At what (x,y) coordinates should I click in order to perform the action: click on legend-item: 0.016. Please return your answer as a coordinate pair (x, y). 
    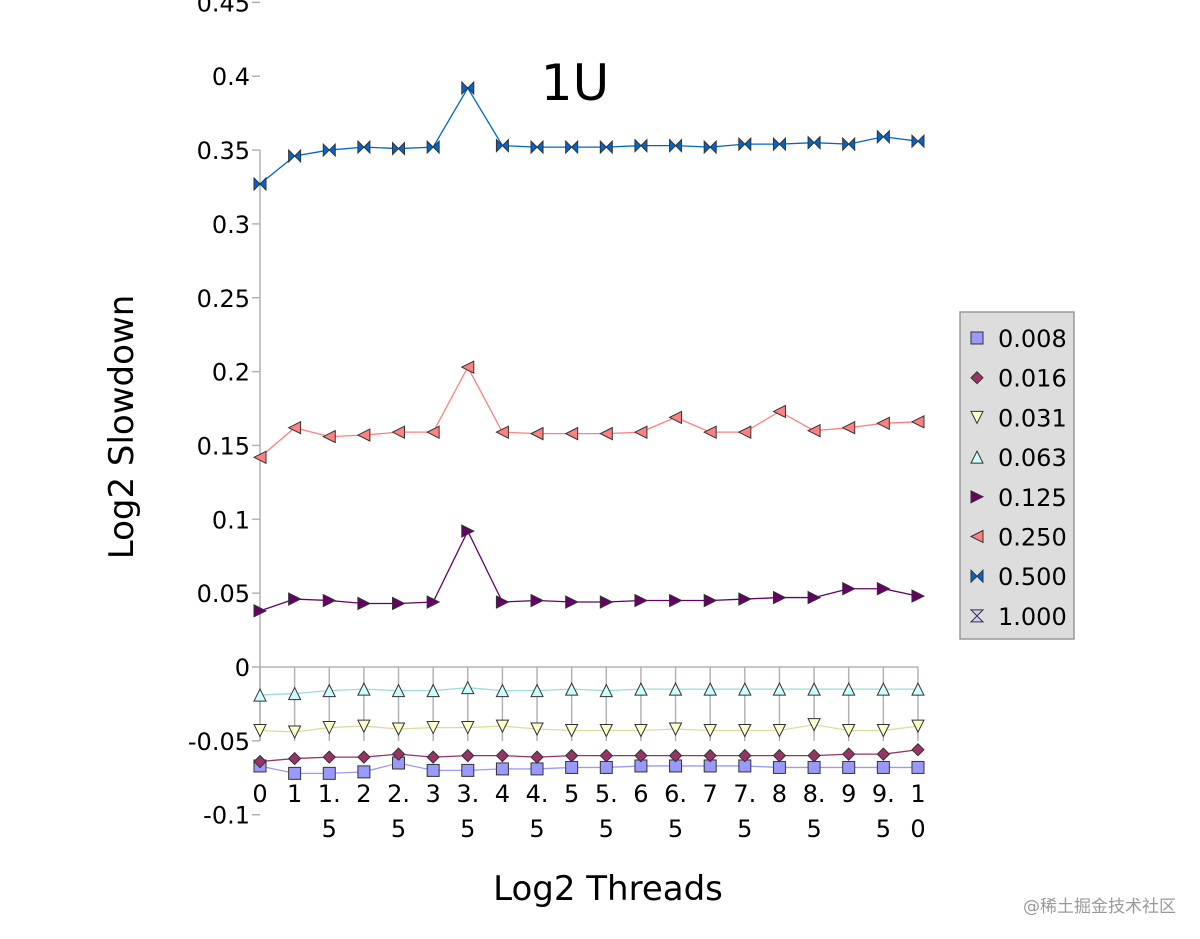
    Looking at the image, I should click on (1018, 379).